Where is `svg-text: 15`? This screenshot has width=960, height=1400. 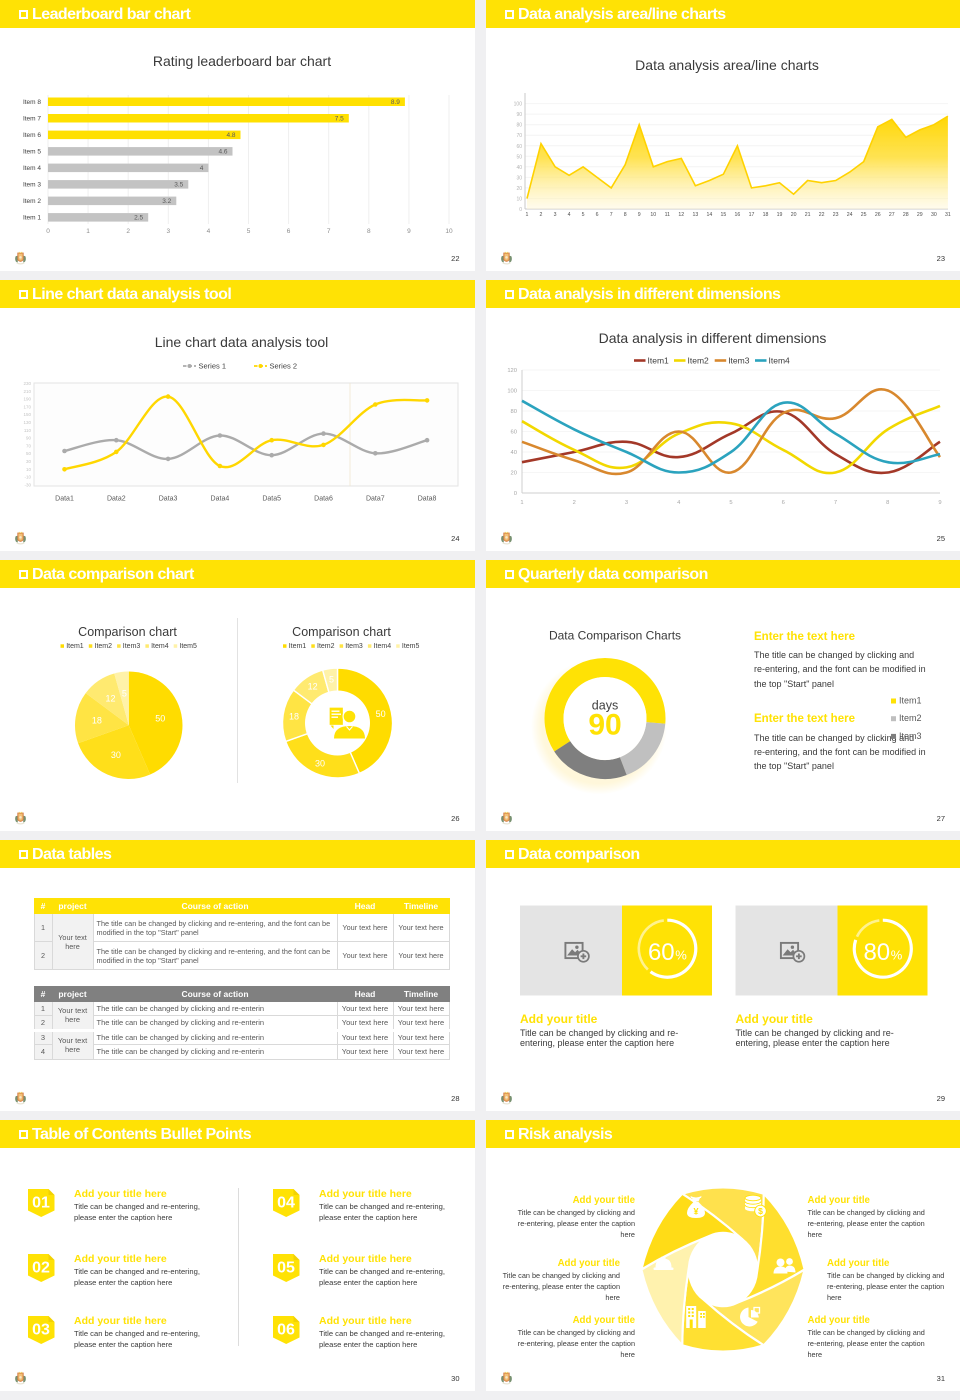 svg-text: 15 is located at coordinates (724, 215).